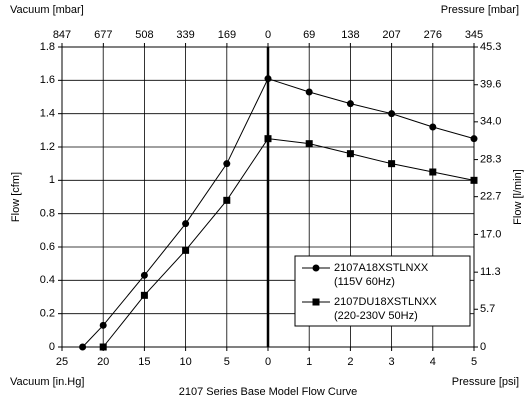 This screenshot has width=529, height=398. Describe the element at coordinates (490, 47) in the screenshot. I see `y2-tick-label: 45.3` at that location.